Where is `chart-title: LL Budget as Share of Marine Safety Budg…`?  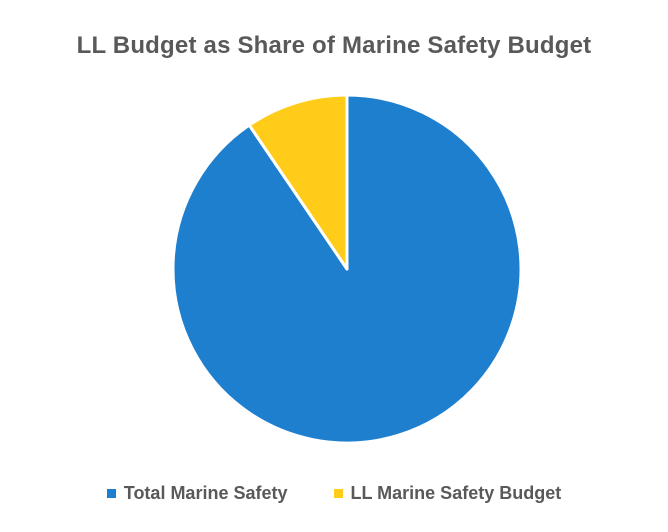 chart-title: LL Budget as Share of Marine Safety Budg… is located at coordinates (334, 45).